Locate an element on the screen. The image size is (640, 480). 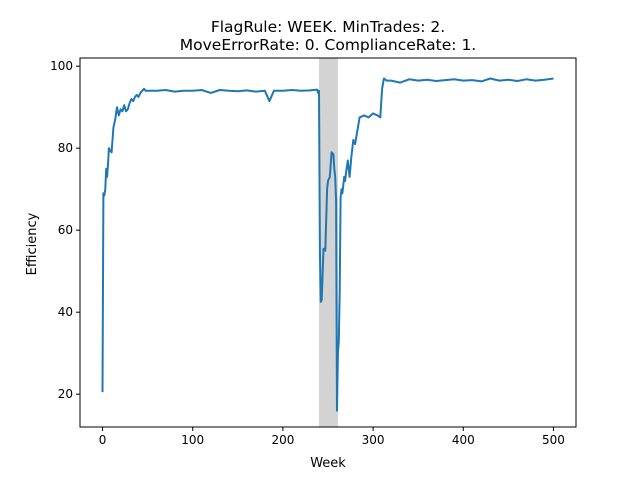
x-axis-label: Week is located at coordinates (328, 463).